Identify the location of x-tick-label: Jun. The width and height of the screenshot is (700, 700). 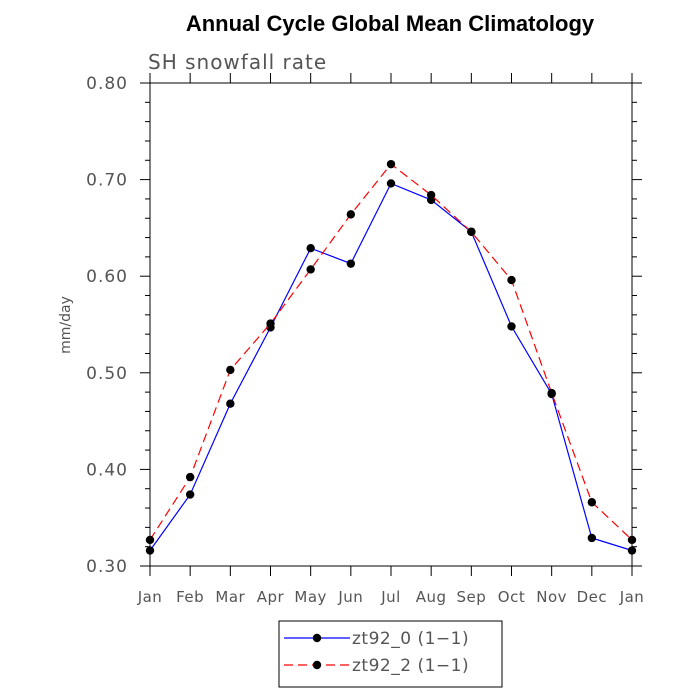
(350, 597).